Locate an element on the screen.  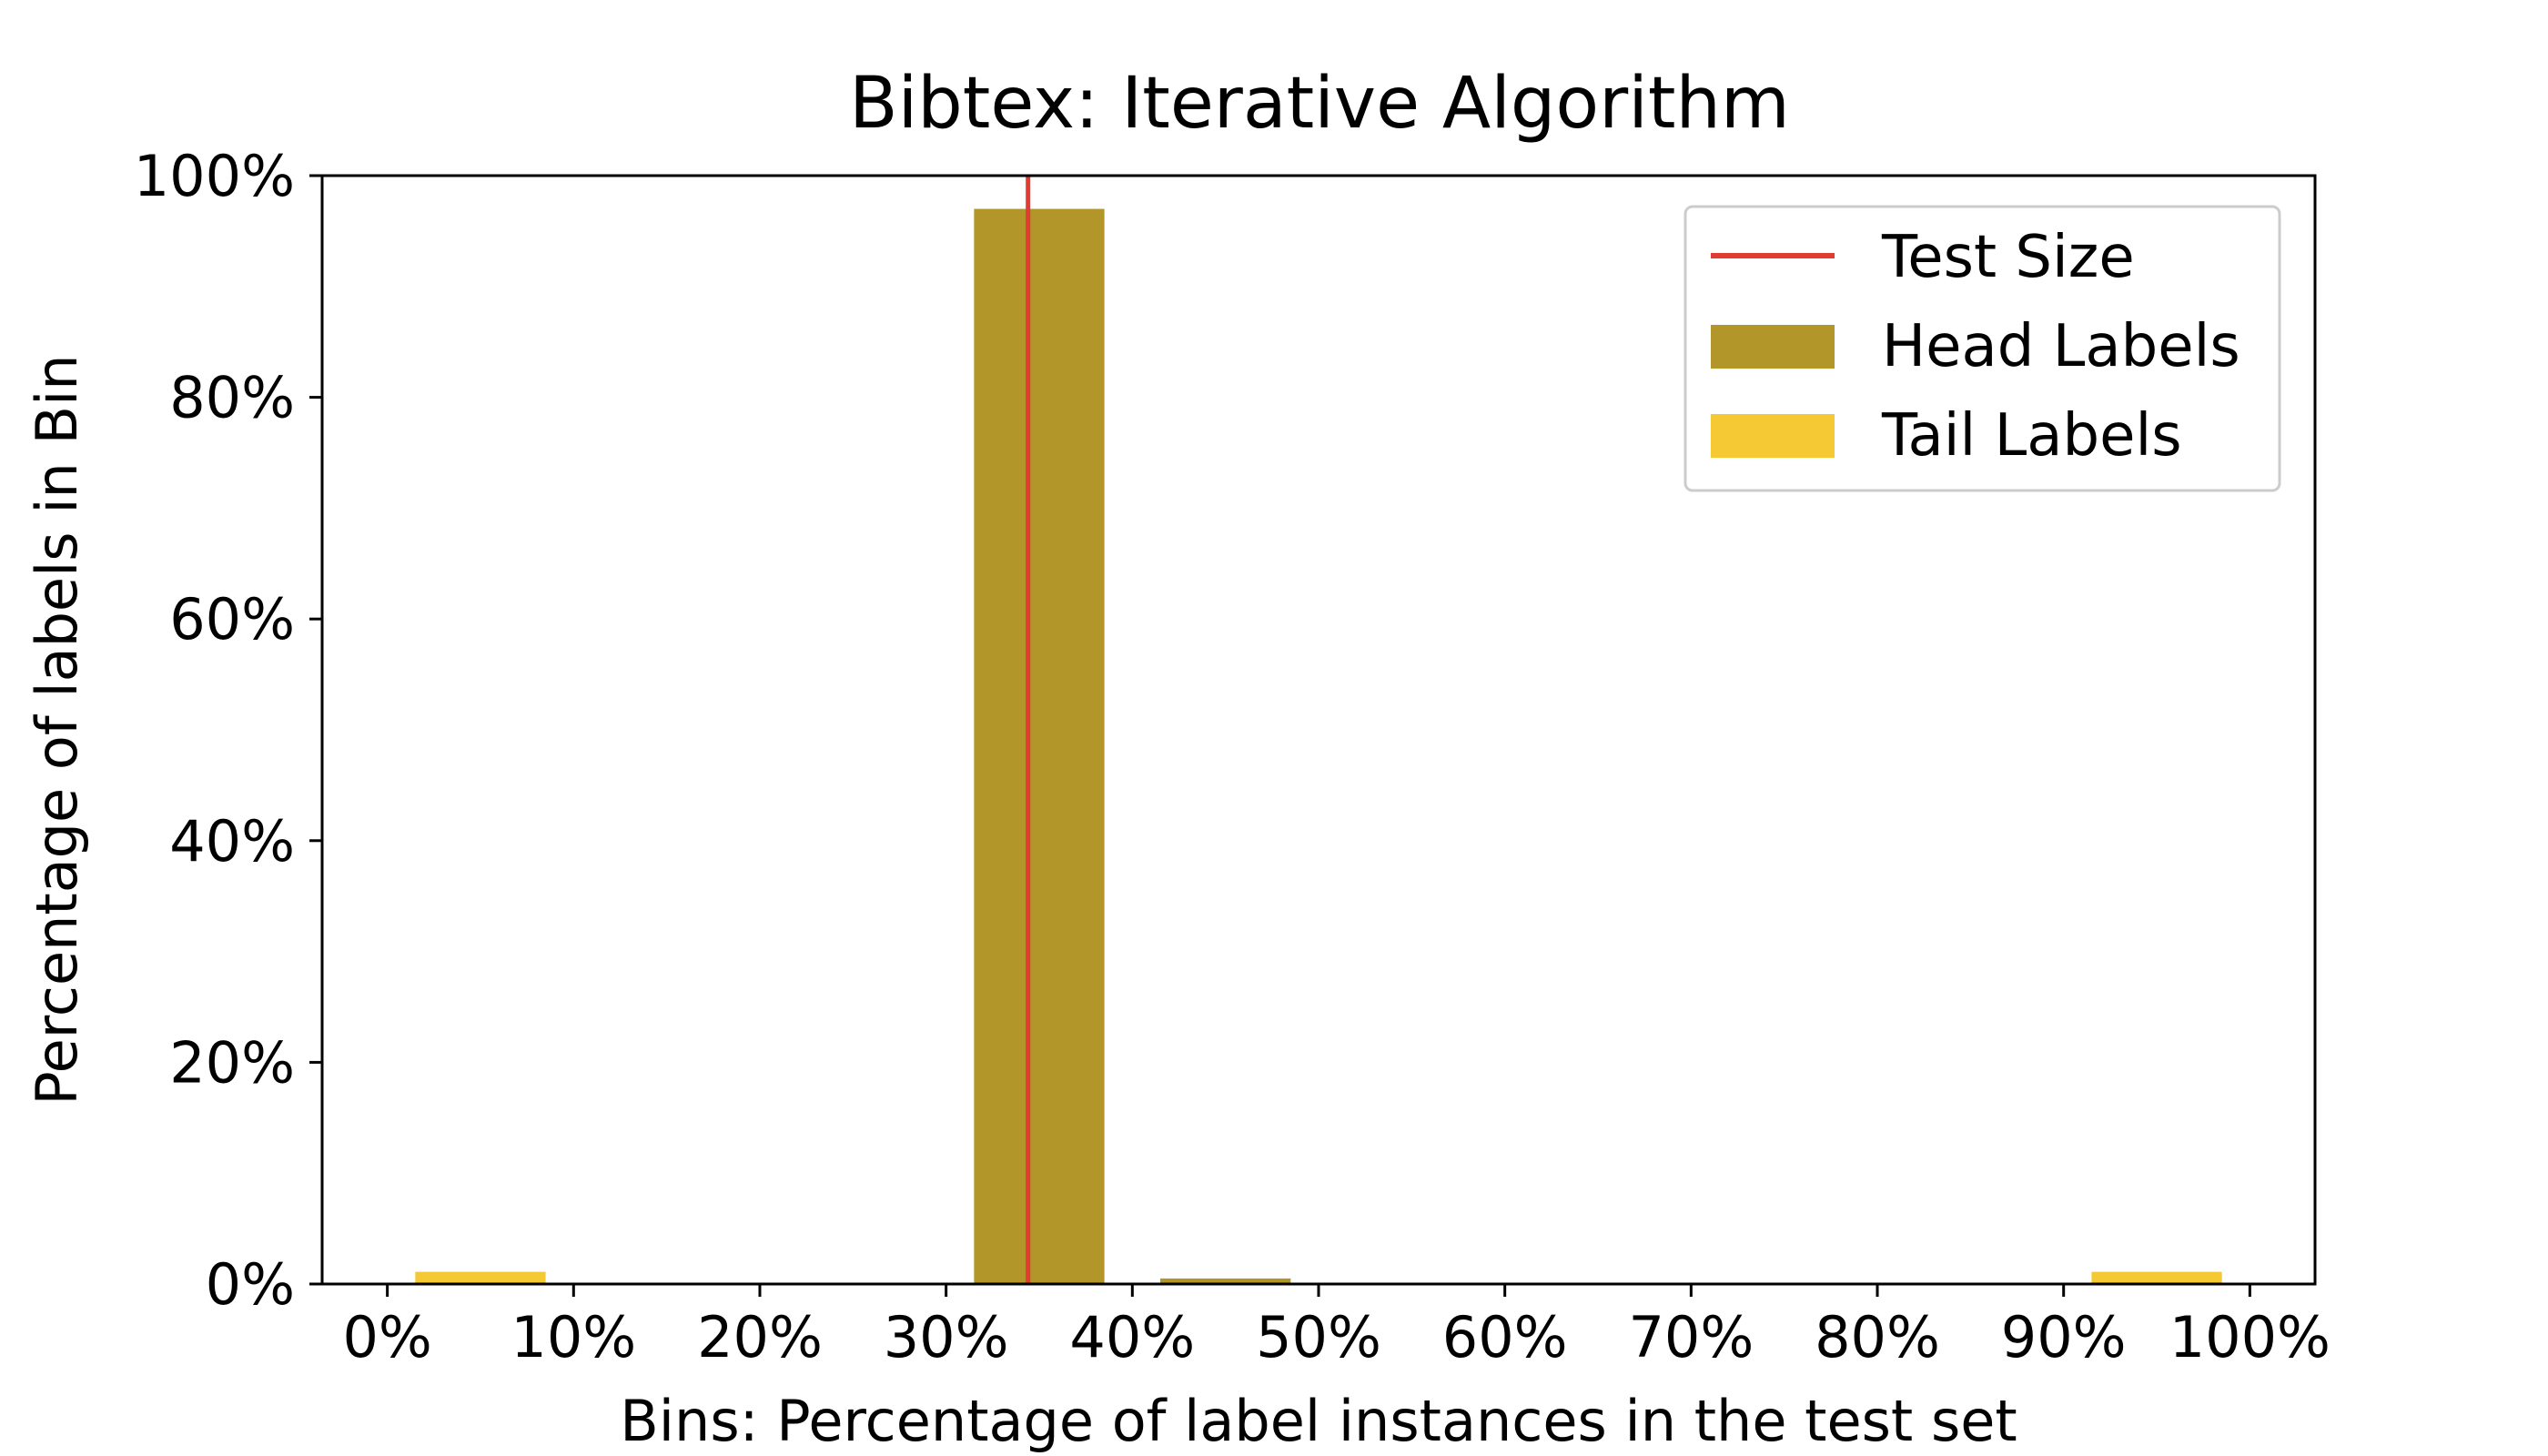
legend: Test Size Head Labels Tail Labels is located at coordinates (1983, 349).